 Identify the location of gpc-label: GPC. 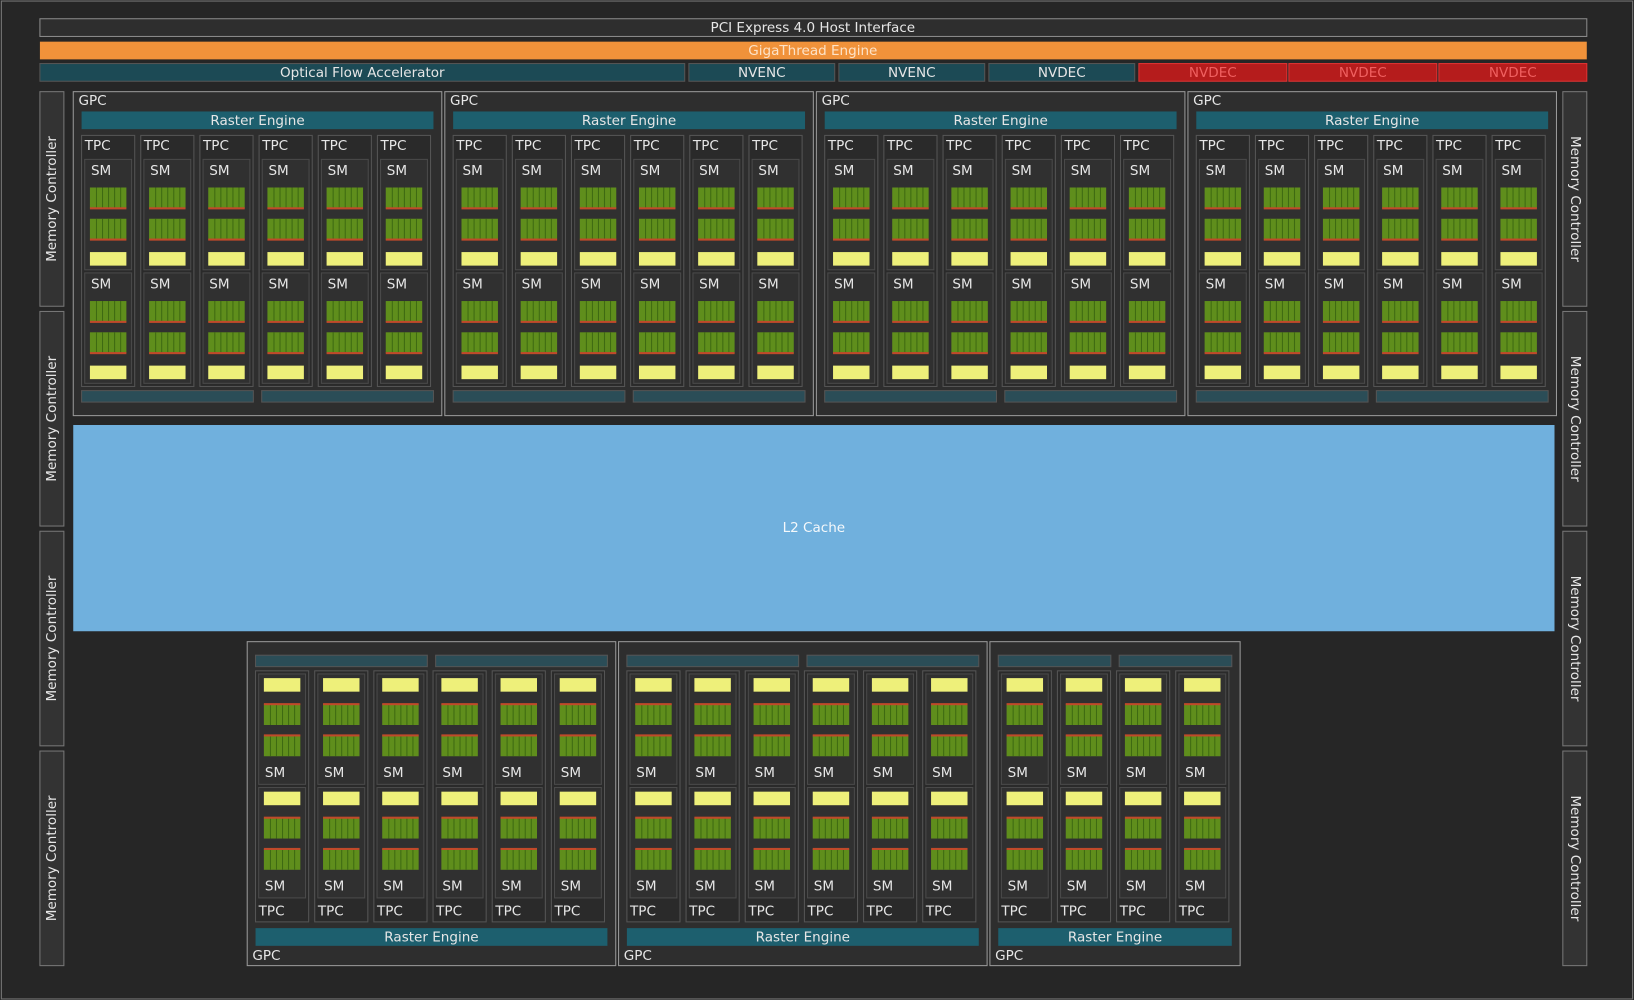
(1207, 101).